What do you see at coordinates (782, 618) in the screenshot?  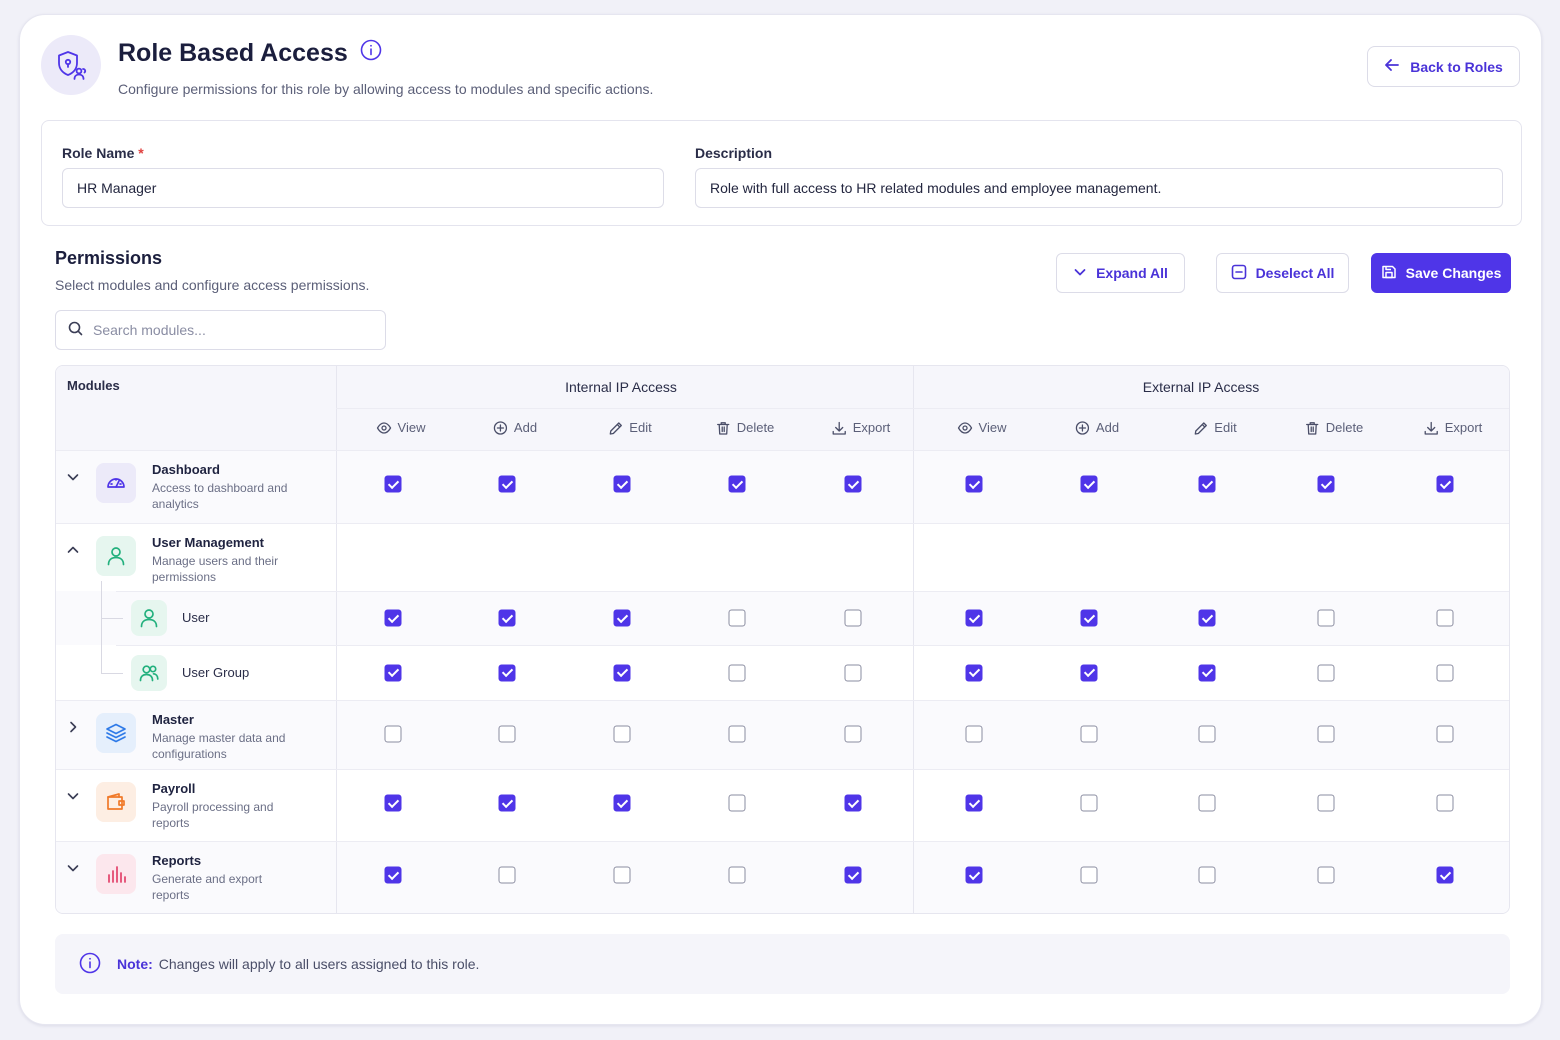 I see `row-stripe` at bounding box center [782, 618].